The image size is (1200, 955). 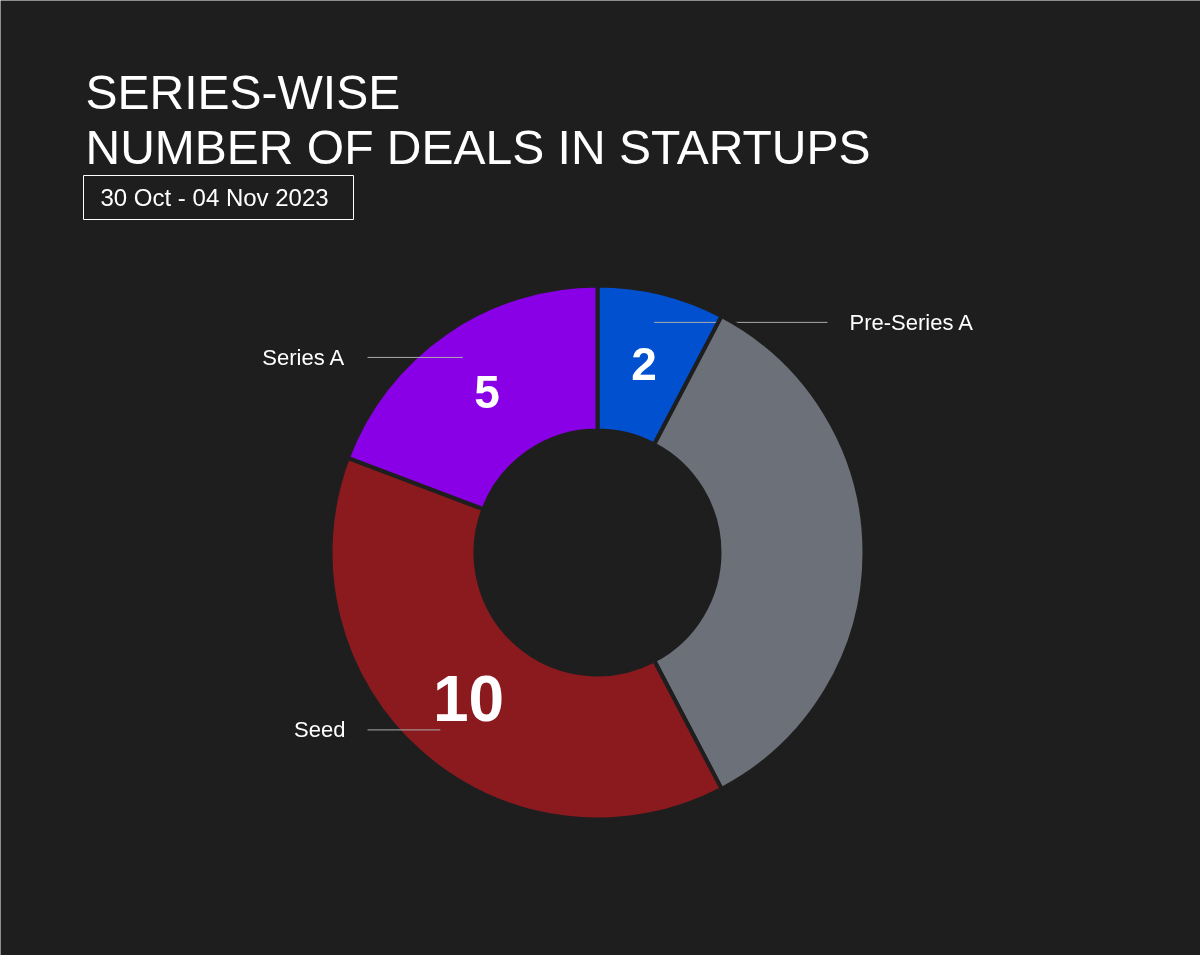 I want to click on slice-label: Series A, so click(x=303, y=357).